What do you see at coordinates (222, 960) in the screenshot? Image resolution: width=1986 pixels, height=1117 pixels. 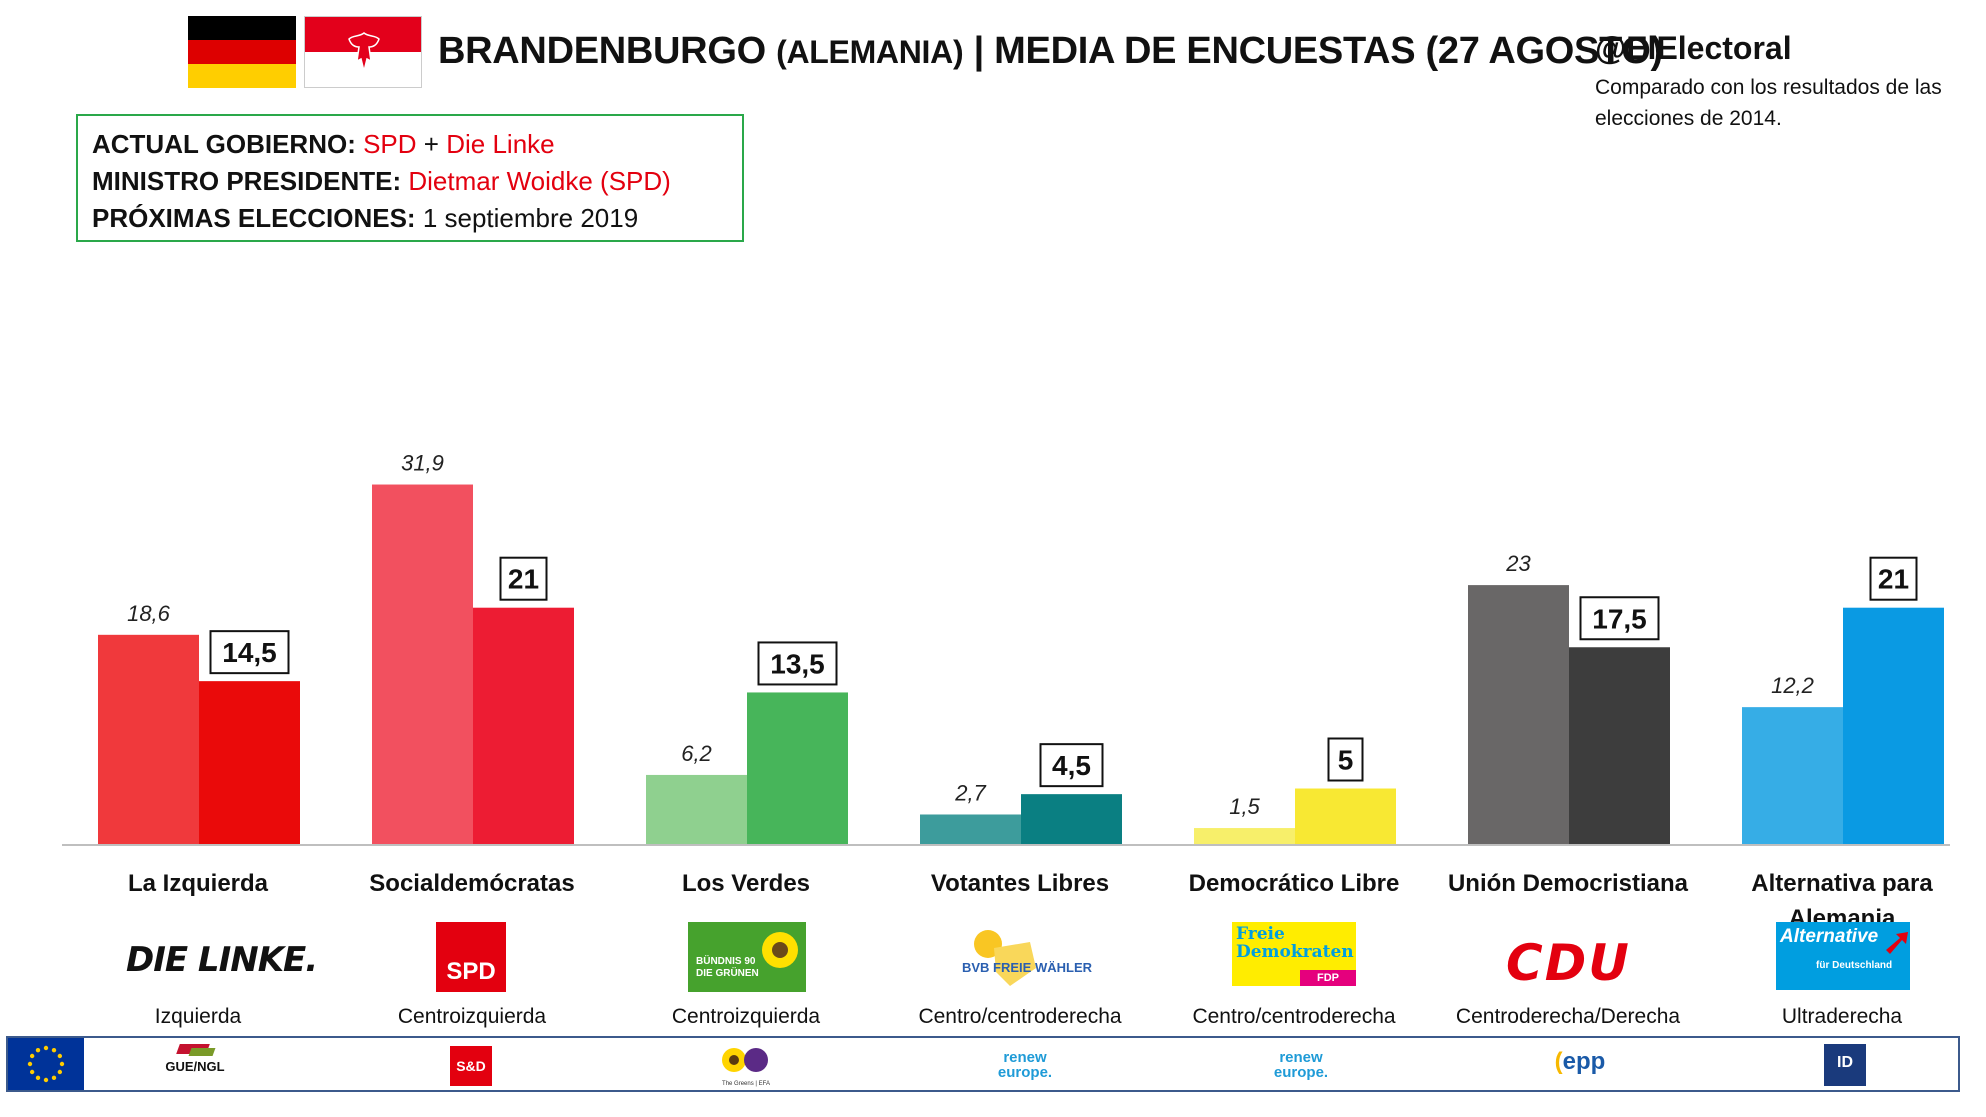 I see `die-linke-logo: DIE LINKE.` at bounding box center [222, 960].